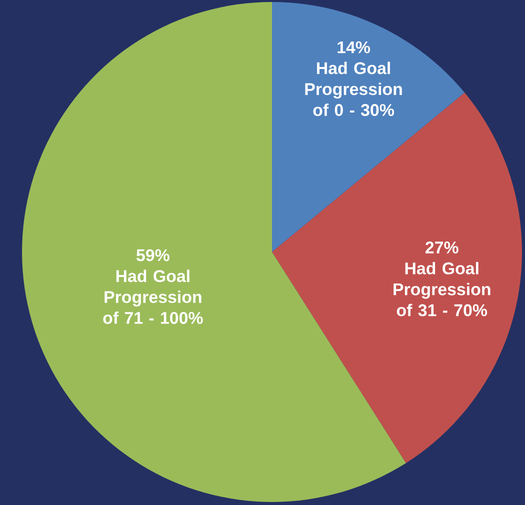 The image size is (525, 505). Describe the element at coordinates (153, 297) in the screenshot. I see `slice-label: Had Goal Progression of 71 - 100%` at that location.